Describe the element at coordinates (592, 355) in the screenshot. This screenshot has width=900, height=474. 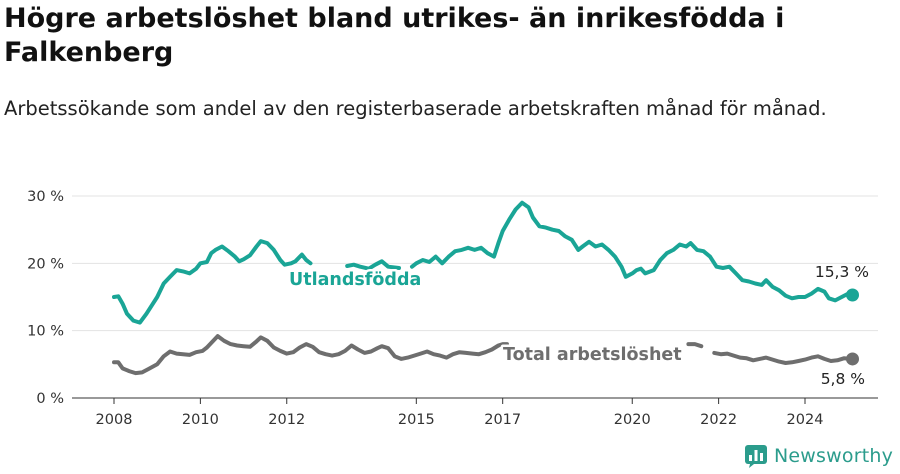
I see `series-label-total-arbetsloshet: Total arbetslöshet` at that location.